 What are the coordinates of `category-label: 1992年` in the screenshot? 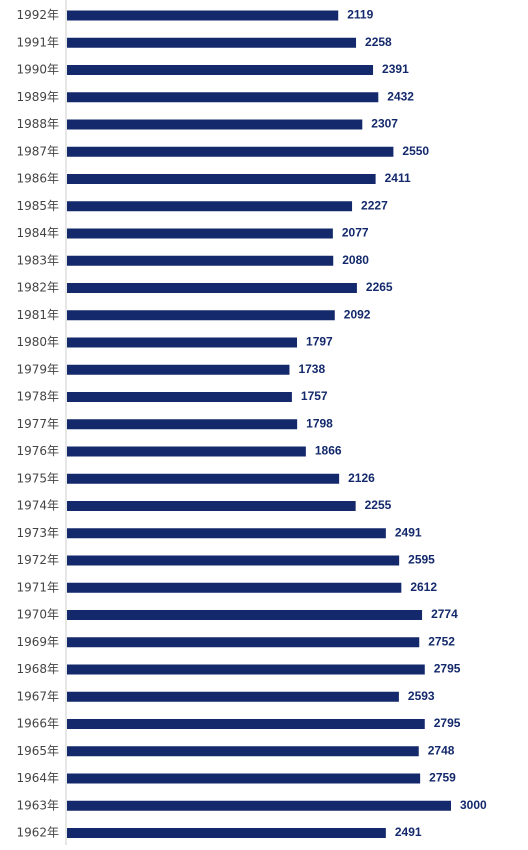 It's located at (37, 15).